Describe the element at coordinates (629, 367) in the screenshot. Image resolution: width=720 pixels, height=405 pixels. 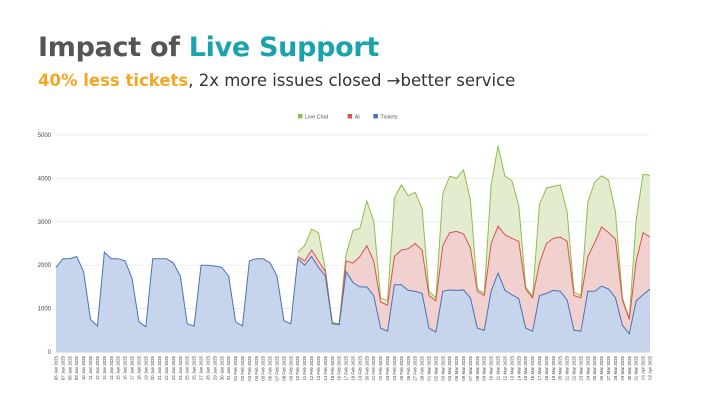
I see `x-tick-label: 30 Mar 2025` at that location.